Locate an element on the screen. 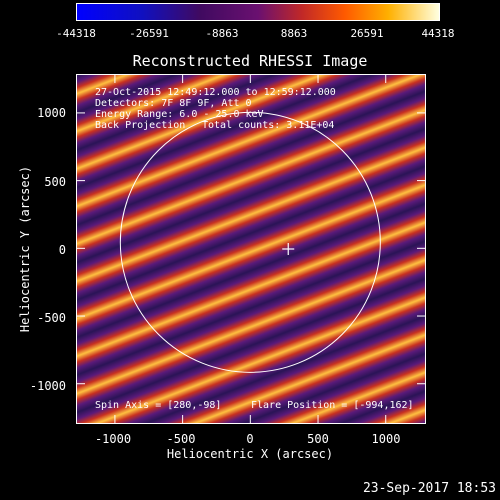 The width and height of the screenshot is (500, 500). info-method: Back Projection is located at coordinates (140, 125).